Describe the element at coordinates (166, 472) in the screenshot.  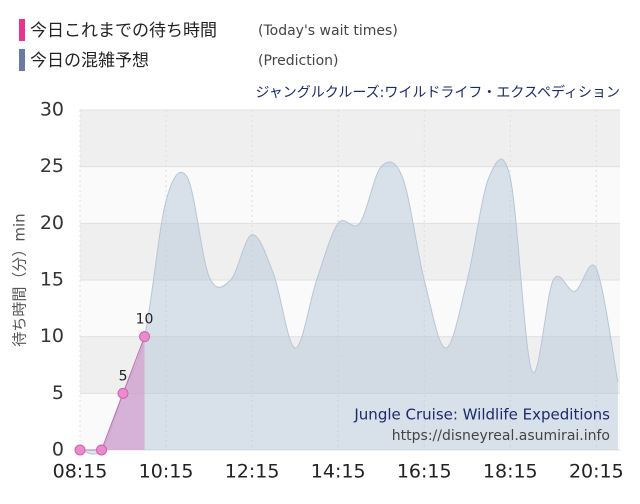
I see `x-tick-label: 10:15` at that location.